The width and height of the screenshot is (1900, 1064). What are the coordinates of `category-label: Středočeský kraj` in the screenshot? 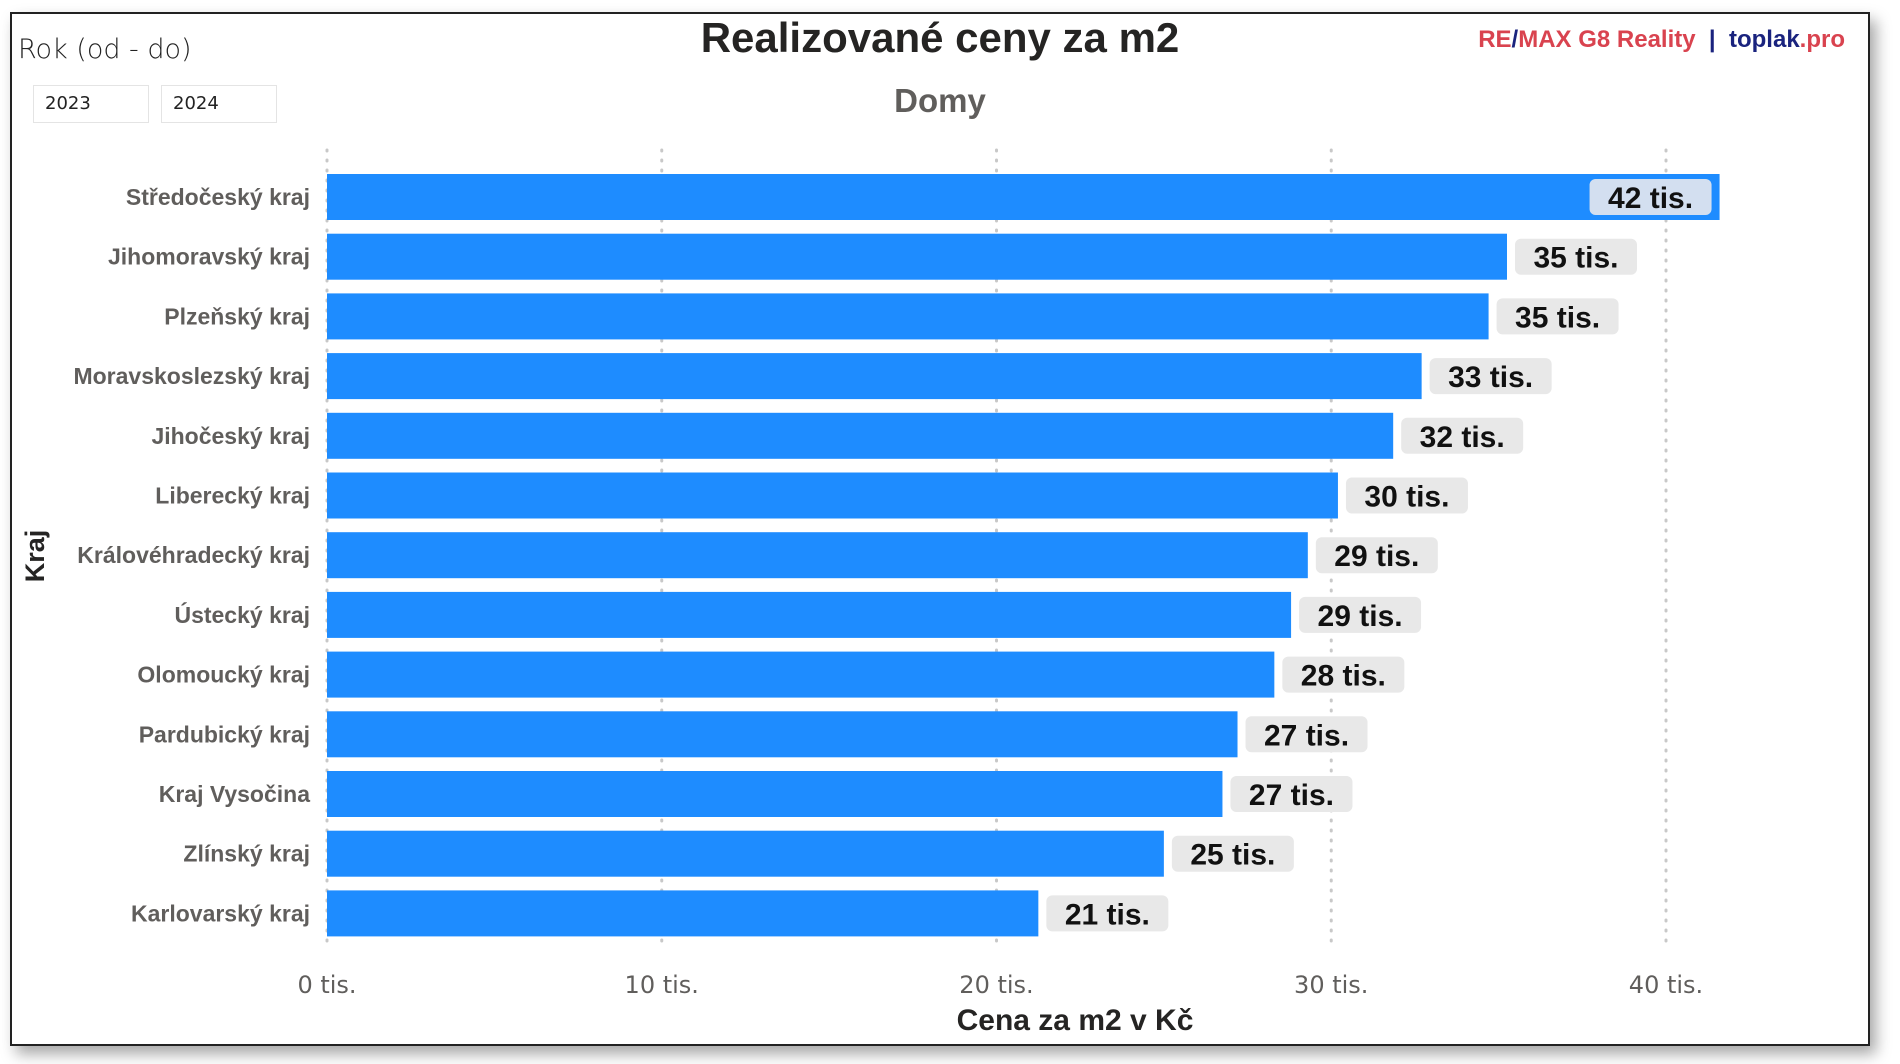 It's located at (218, 197).